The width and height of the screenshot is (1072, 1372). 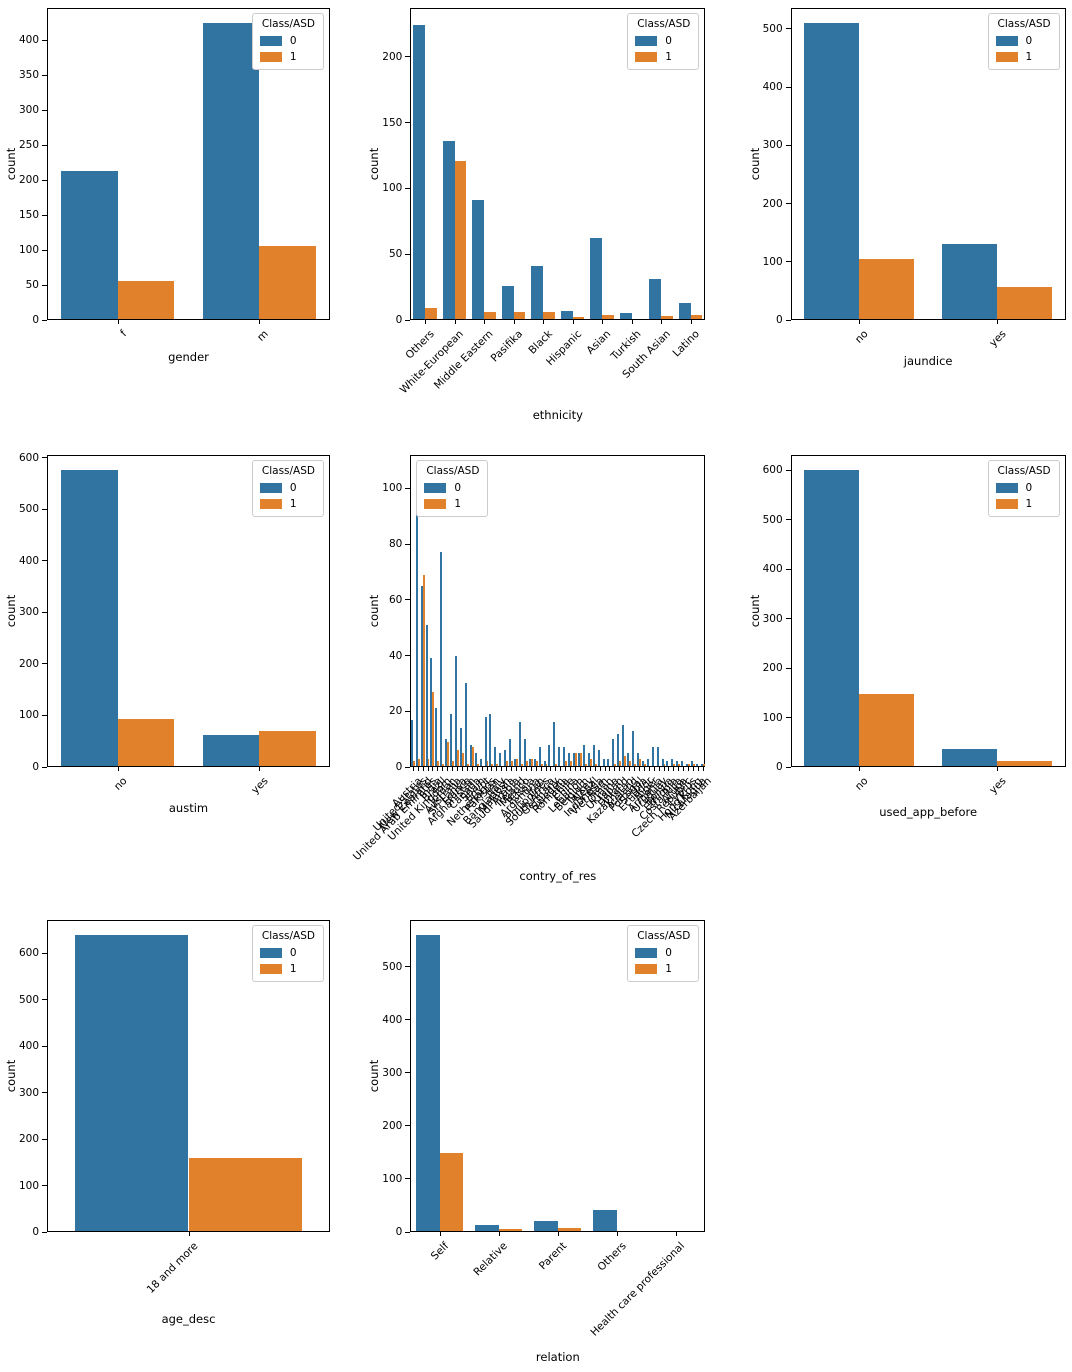 I want to click on bar-austim-class0, so click(x=89, y=618).